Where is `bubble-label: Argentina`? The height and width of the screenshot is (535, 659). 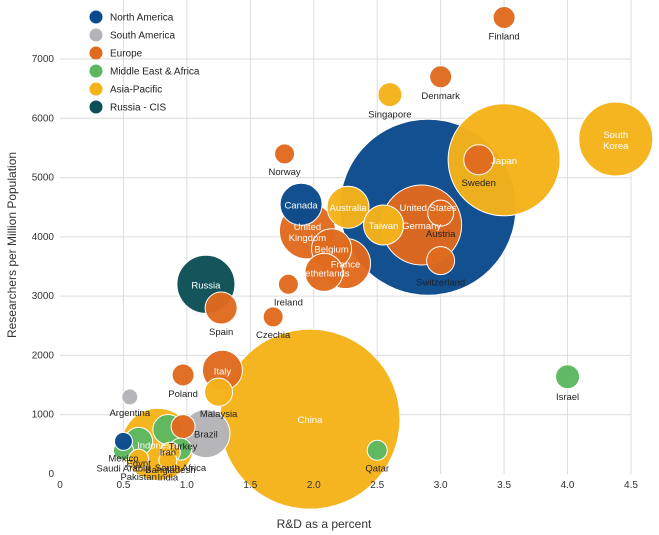 bubble-label: Argentina is located at coordinates (129, 413).